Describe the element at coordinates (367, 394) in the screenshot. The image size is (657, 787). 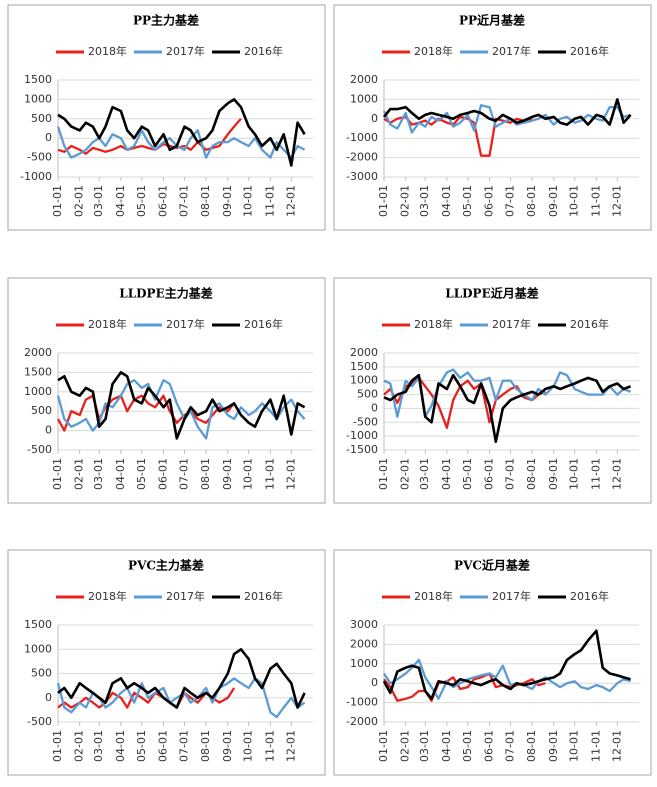
I see `y-tick-label: 500` at that location.